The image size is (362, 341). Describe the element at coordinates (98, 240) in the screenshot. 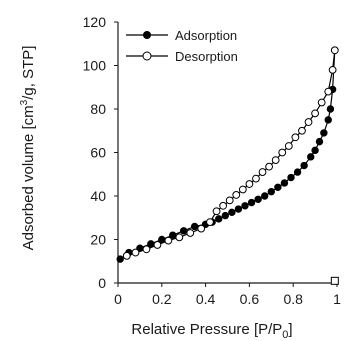

I see `y-tick-label: 20` at that location.